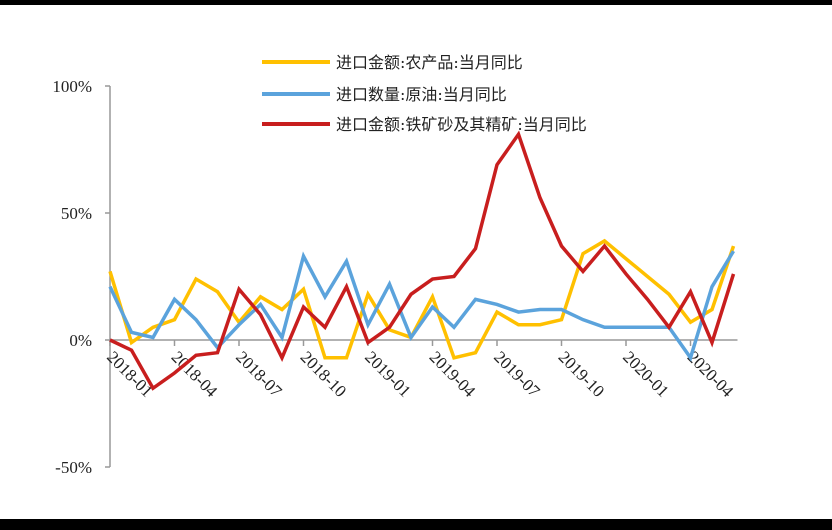  I want to click on x-tick-label: 2019-07, so click(517, 374).